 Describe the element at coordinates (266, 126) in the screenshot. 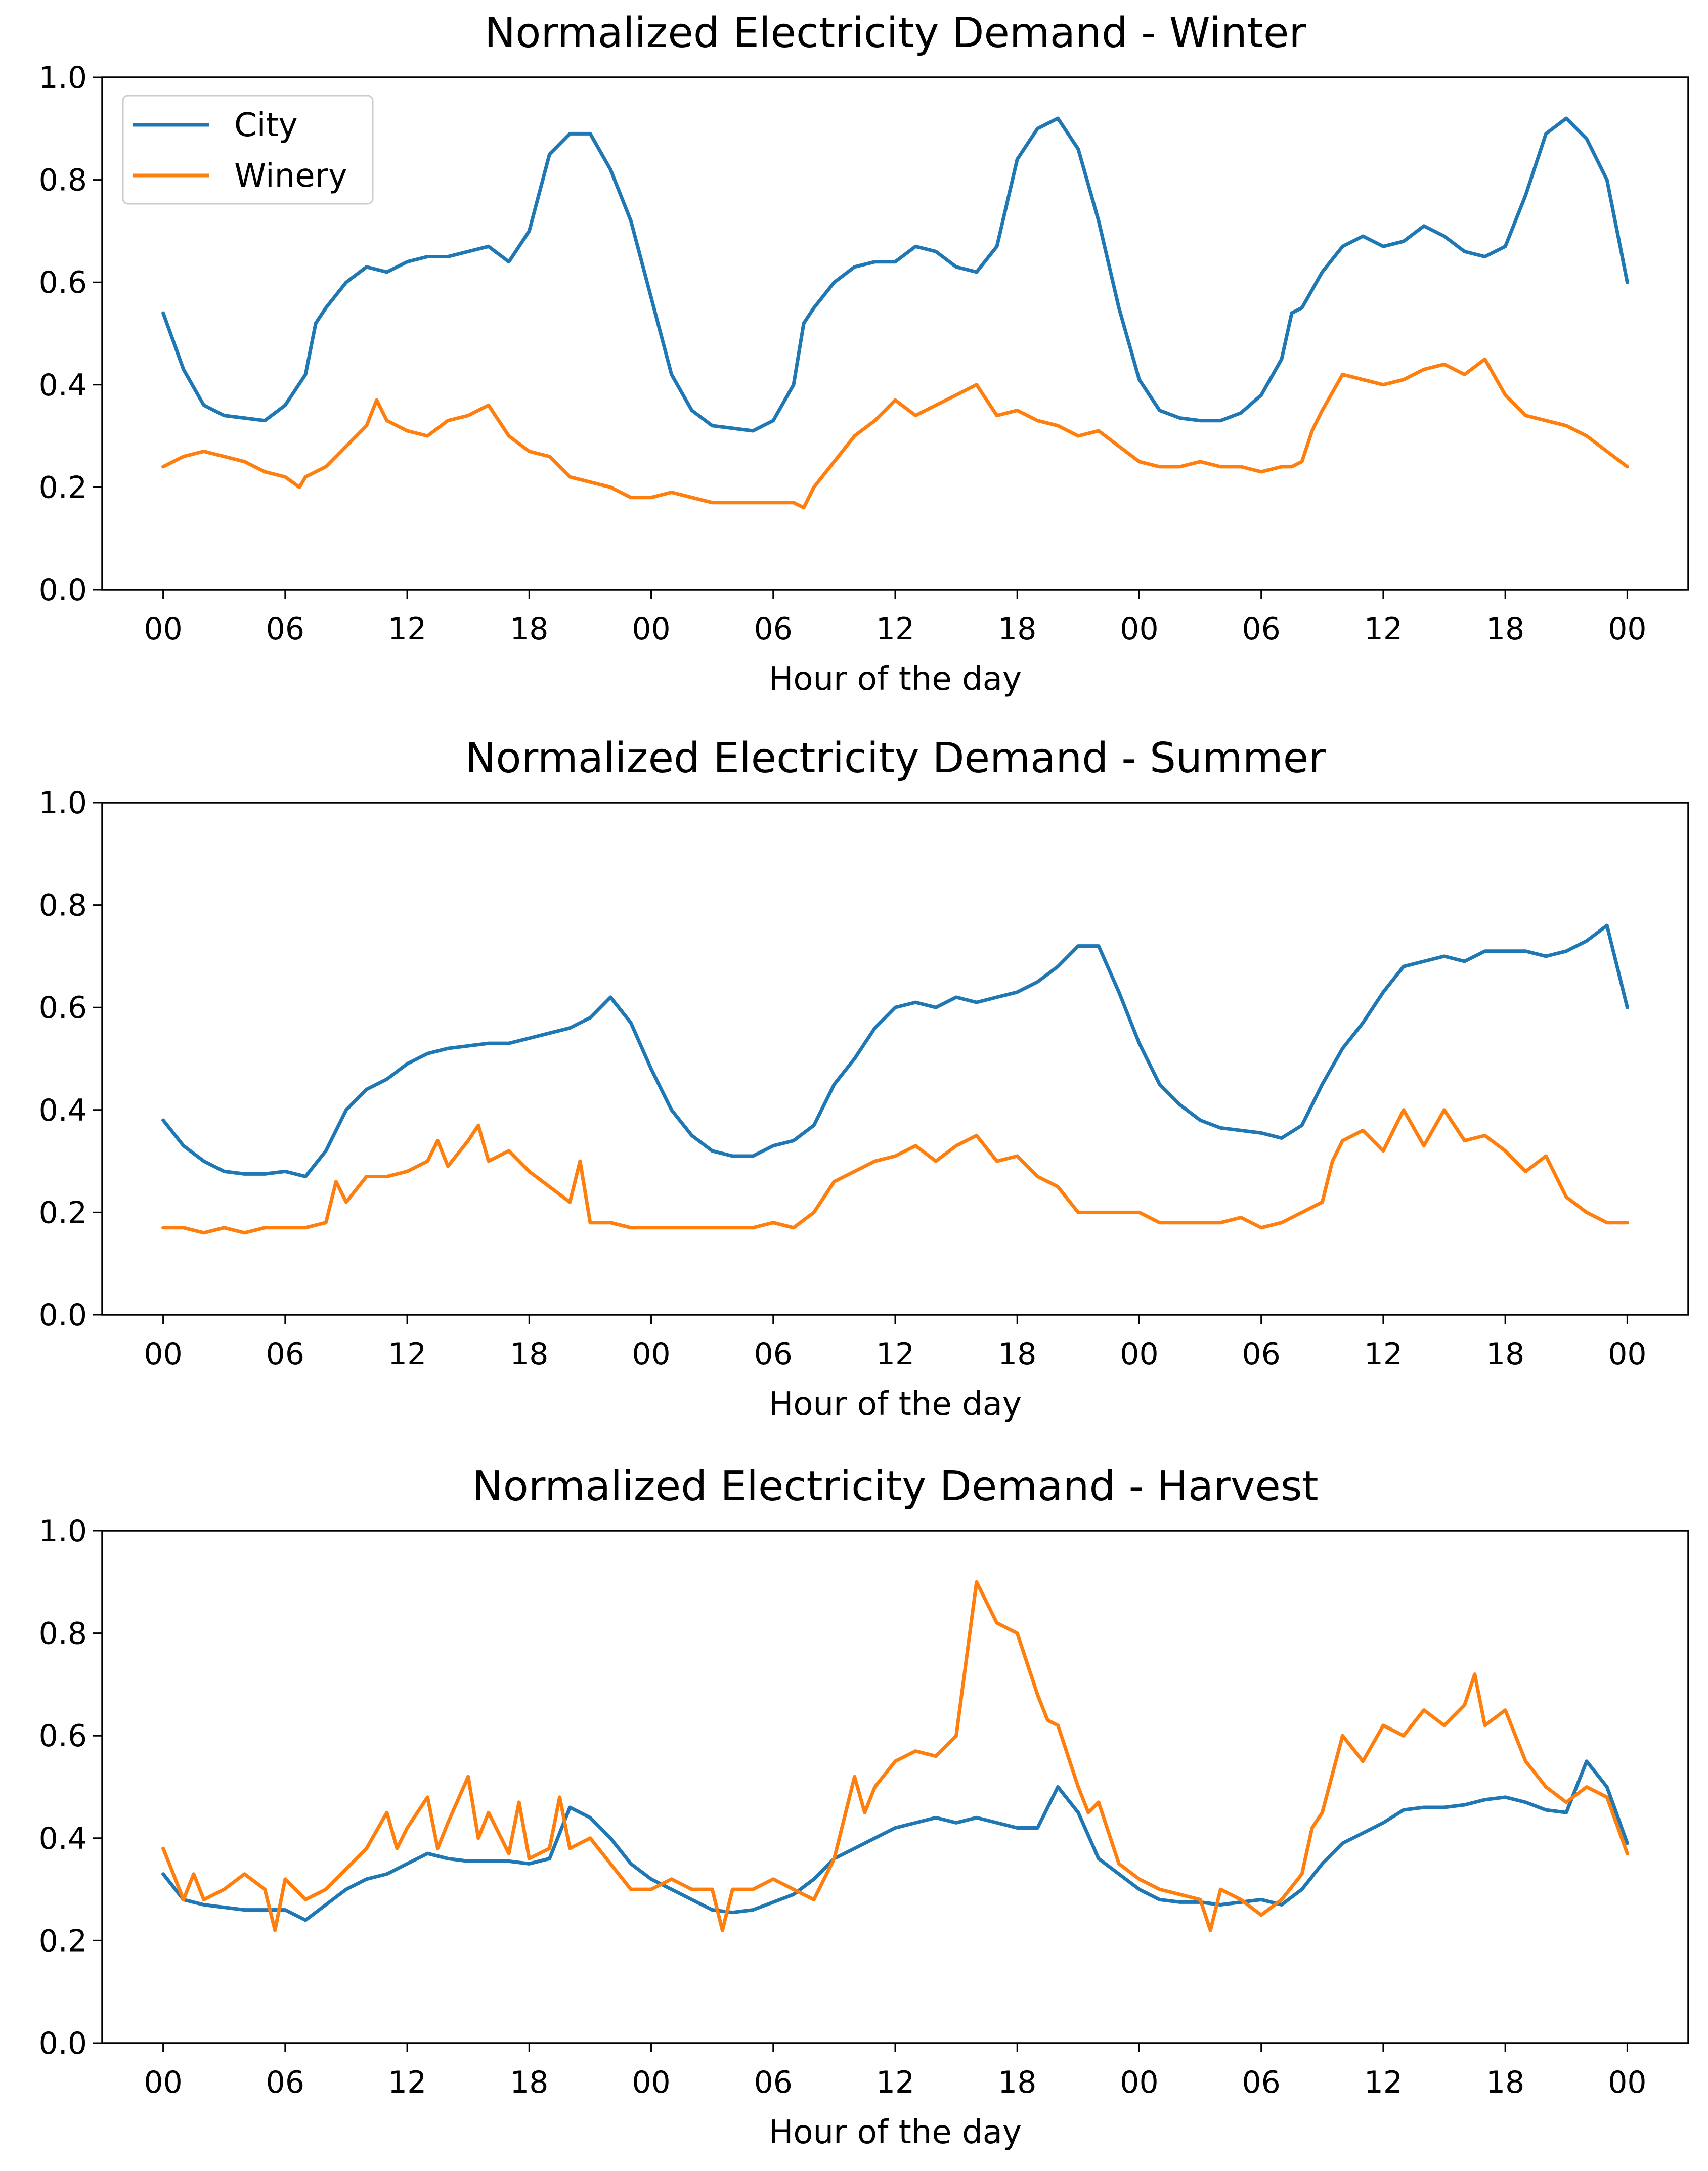

I see `legend-label-city: City` at that location.